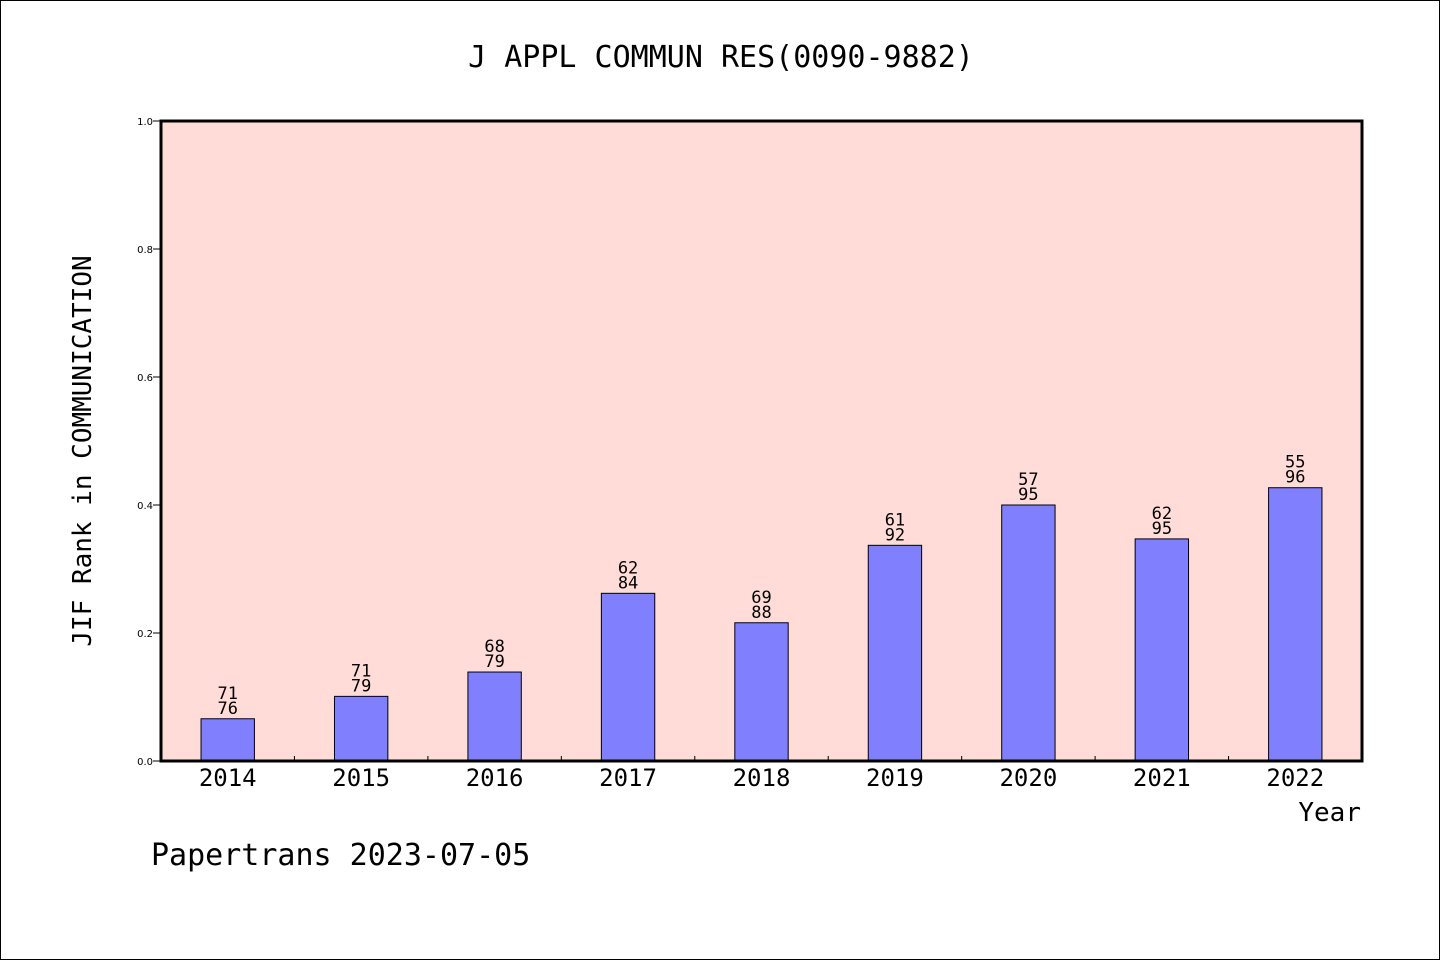 This screenshot has height=961, width=1440. Describe the element at coordinates (1295, 624) in the screenshot. I see `bar-2022` at that location.